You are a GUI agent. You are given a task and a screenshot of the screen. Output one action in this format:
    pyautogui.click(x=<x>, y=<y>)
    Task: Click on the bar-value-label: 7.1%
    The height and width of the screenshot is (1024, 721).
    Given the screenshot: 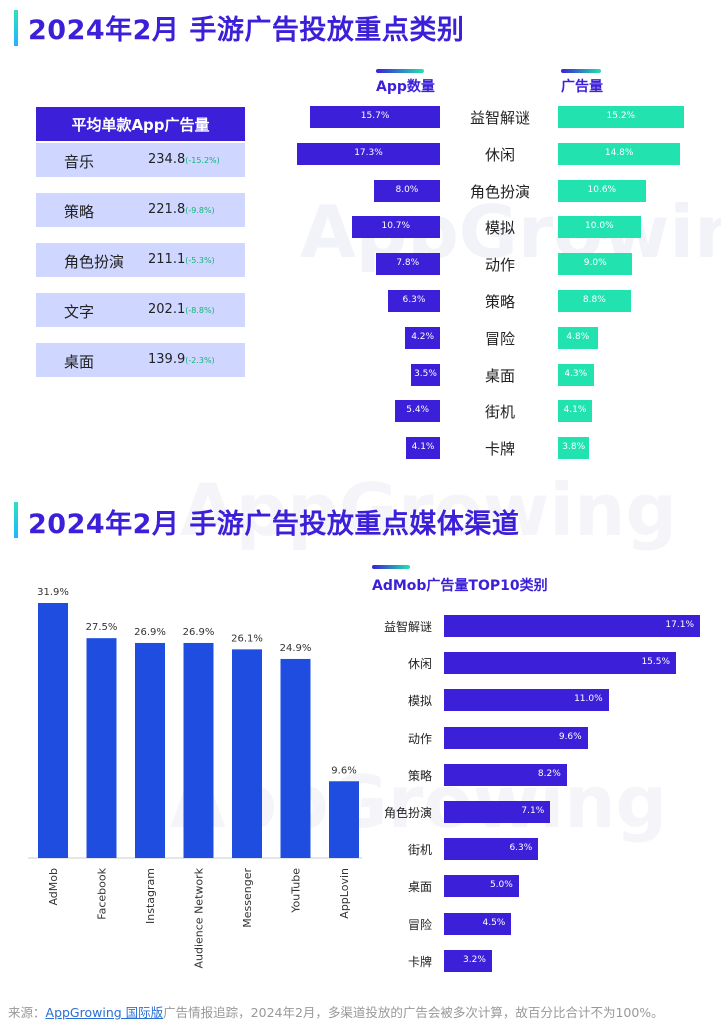 What is the action you would take?
    pyautogui.click(x=533, y=811)
    